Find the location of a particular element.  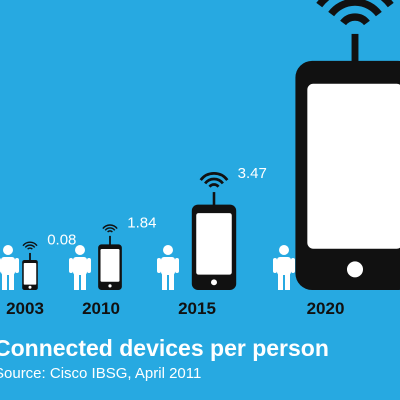

chart-title: Connected devices per person is located at coordinates (164, 348).